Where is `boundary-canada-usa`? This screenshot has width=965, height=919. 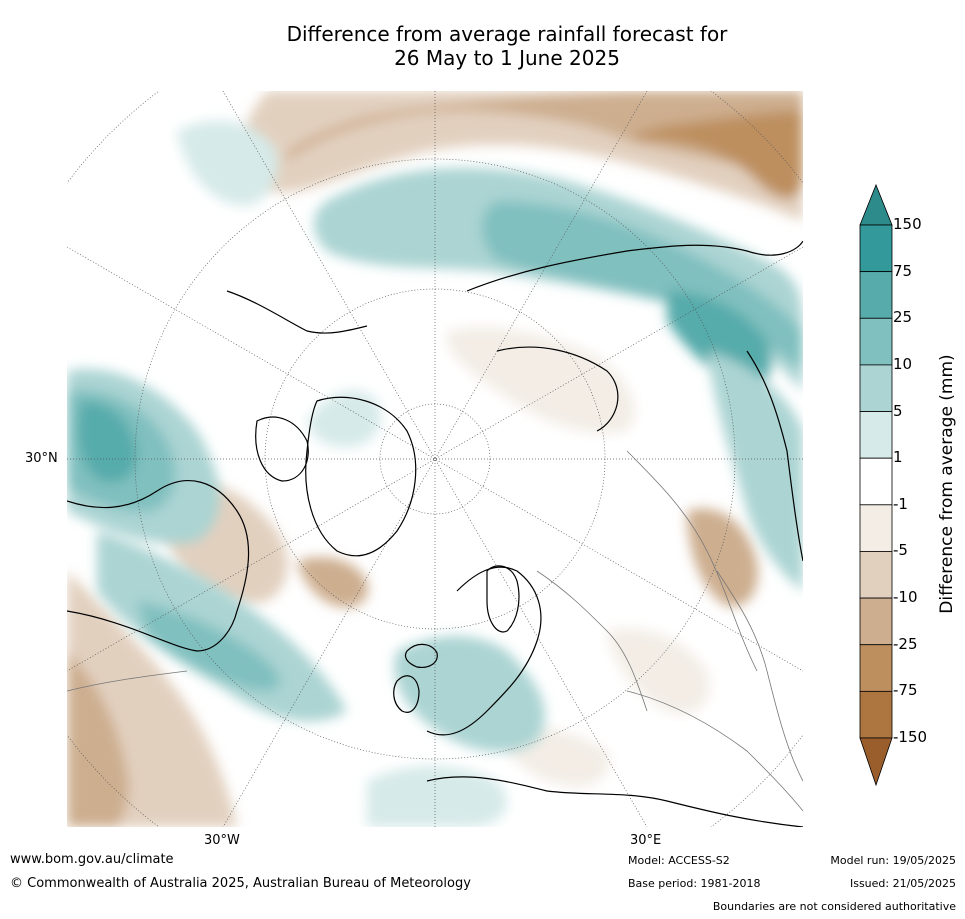 boundary-canada-usa is located at coordinates (127, 681).